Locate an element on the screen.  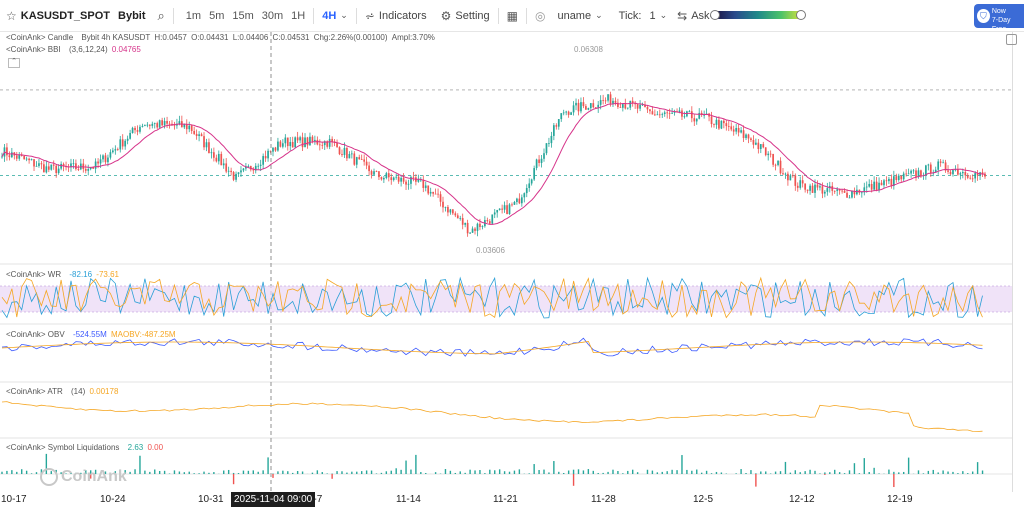
search-icon: ⌕ is located at coordinates (161, 15).